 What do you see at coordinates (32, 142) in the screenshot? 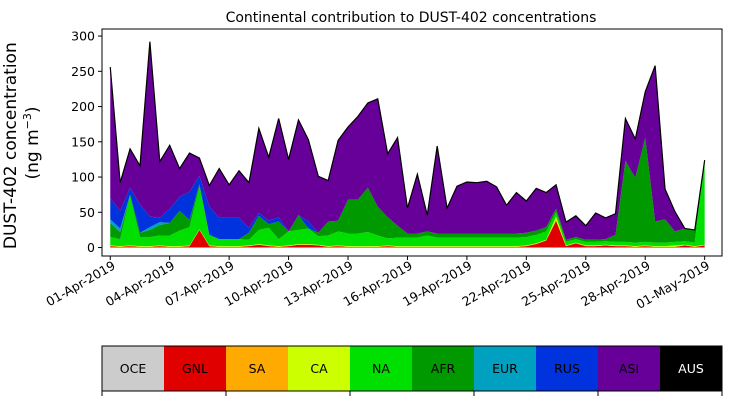
I see `y-axis-label-line2: (ng m−3)` at bounding box center [32, 142].